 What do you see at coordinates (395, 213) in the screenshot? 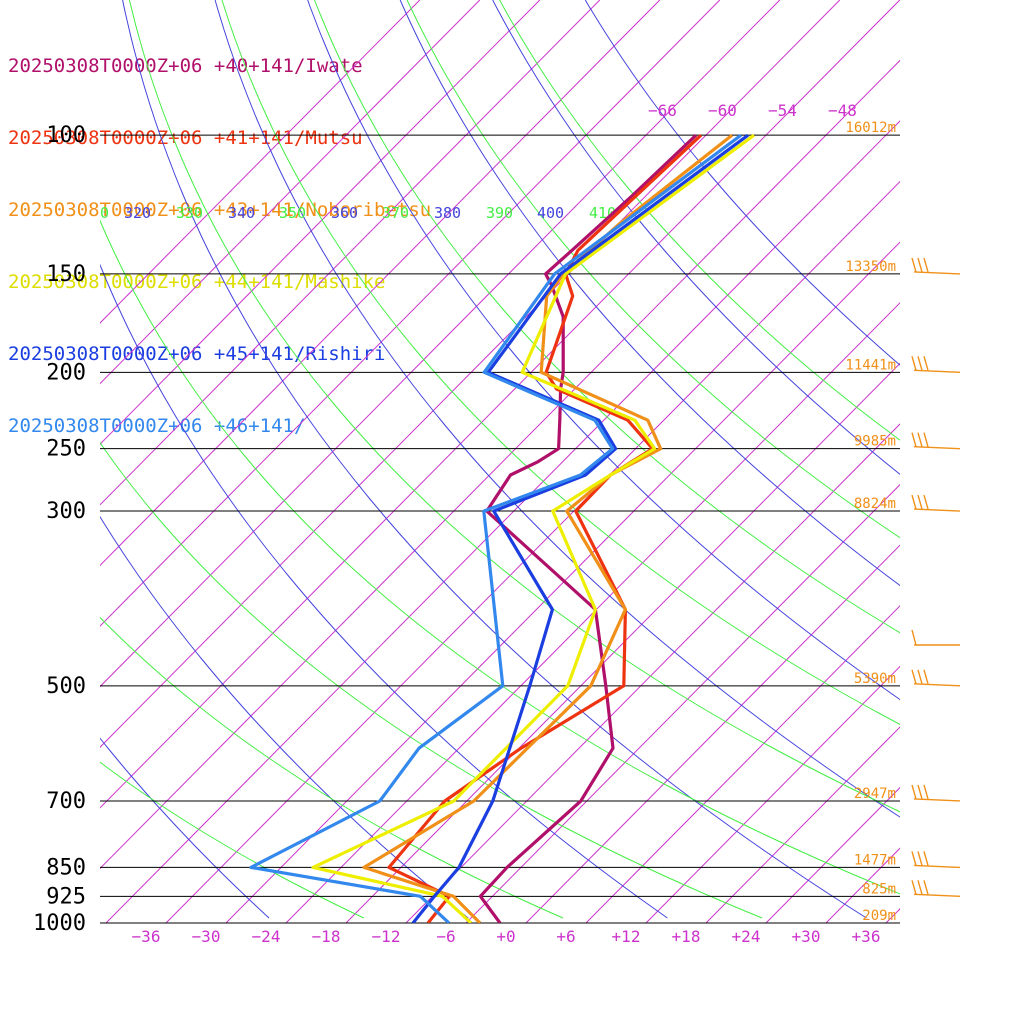
I see `theta-label: 370` at bounding box center [395, 213].